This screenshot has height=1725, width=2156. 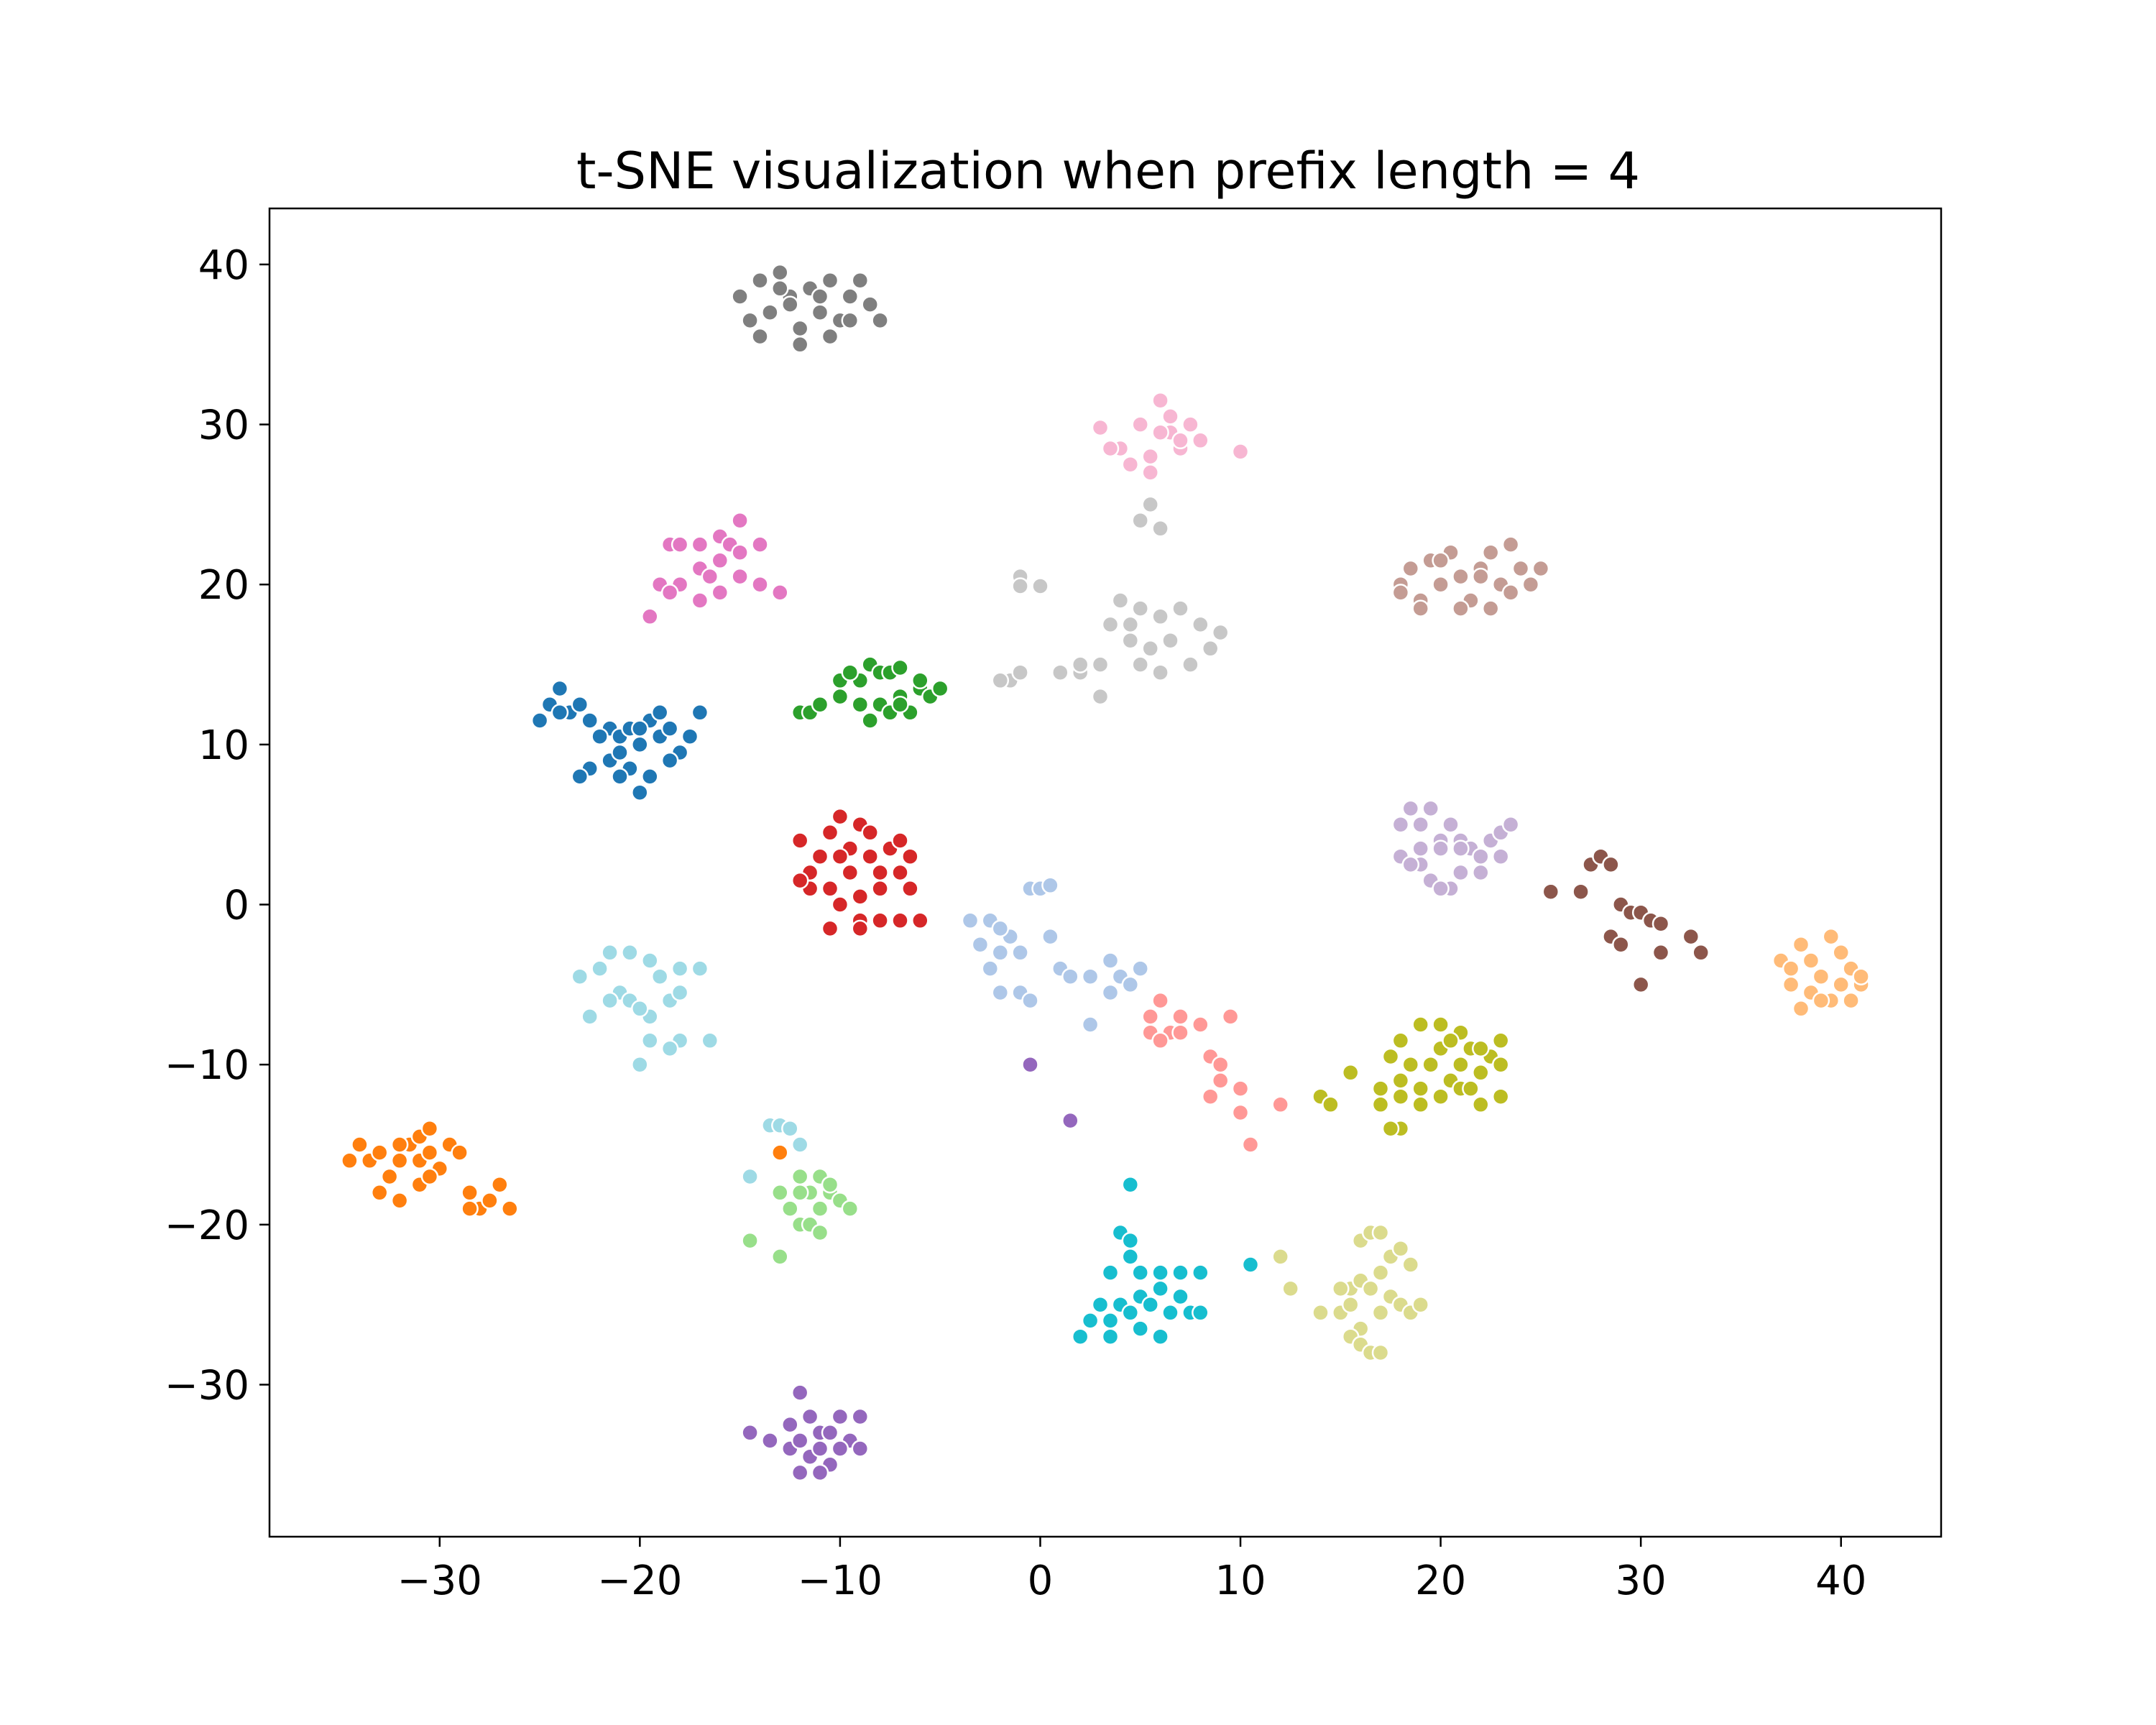 What do you see at coordinates (207, 1385) in the screenshot?
I see `y-tick-label: −30` at bounding box center [207, 1385].